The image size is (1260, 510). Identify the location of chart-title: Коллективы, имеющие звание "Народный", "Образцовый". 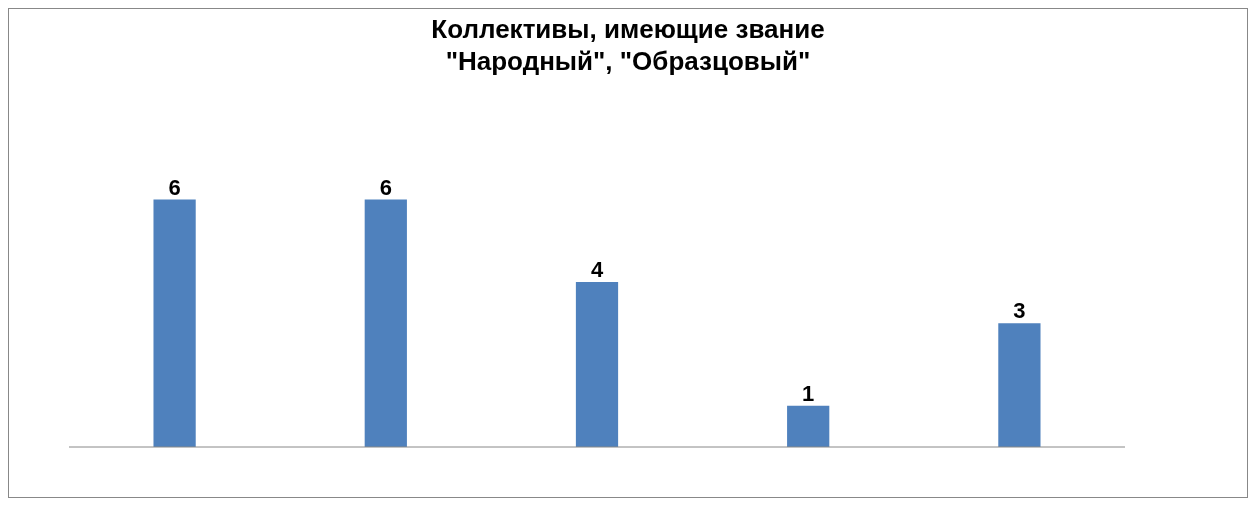
(628, 45).